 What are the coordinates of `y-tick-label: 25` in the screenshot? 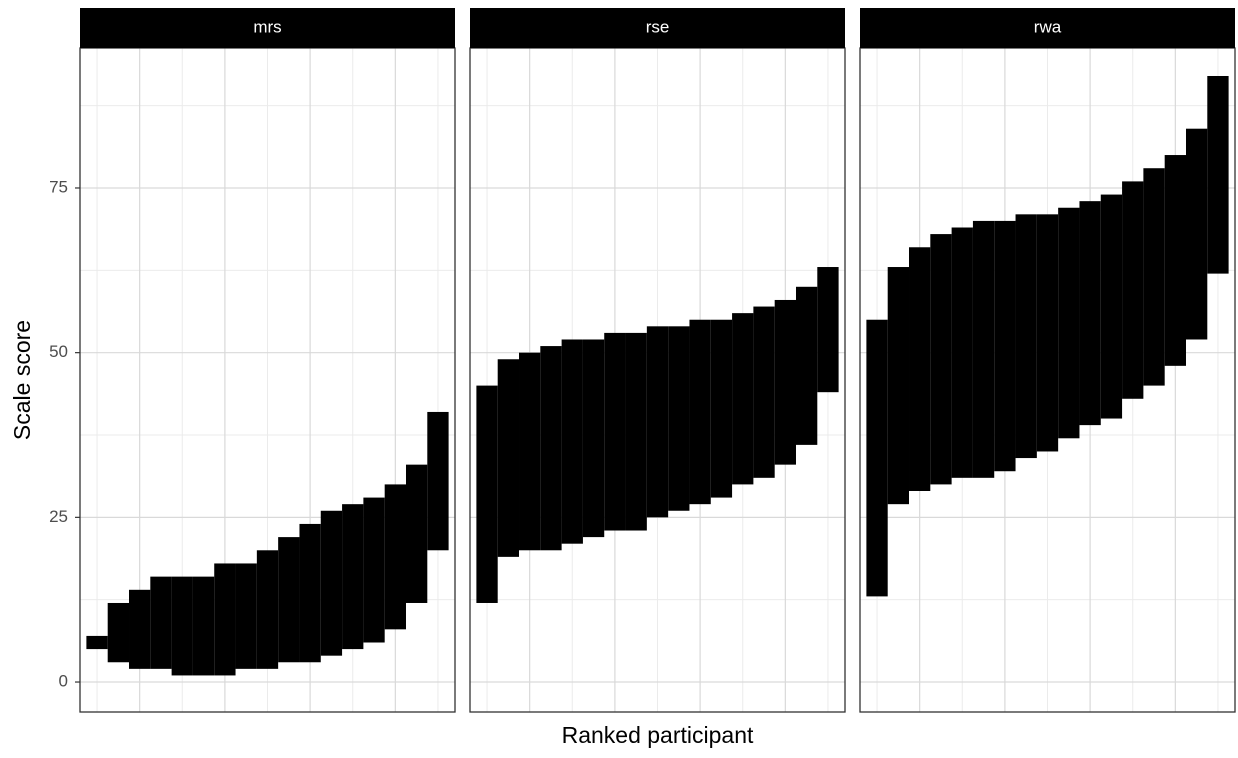 It's located at (58, 516).